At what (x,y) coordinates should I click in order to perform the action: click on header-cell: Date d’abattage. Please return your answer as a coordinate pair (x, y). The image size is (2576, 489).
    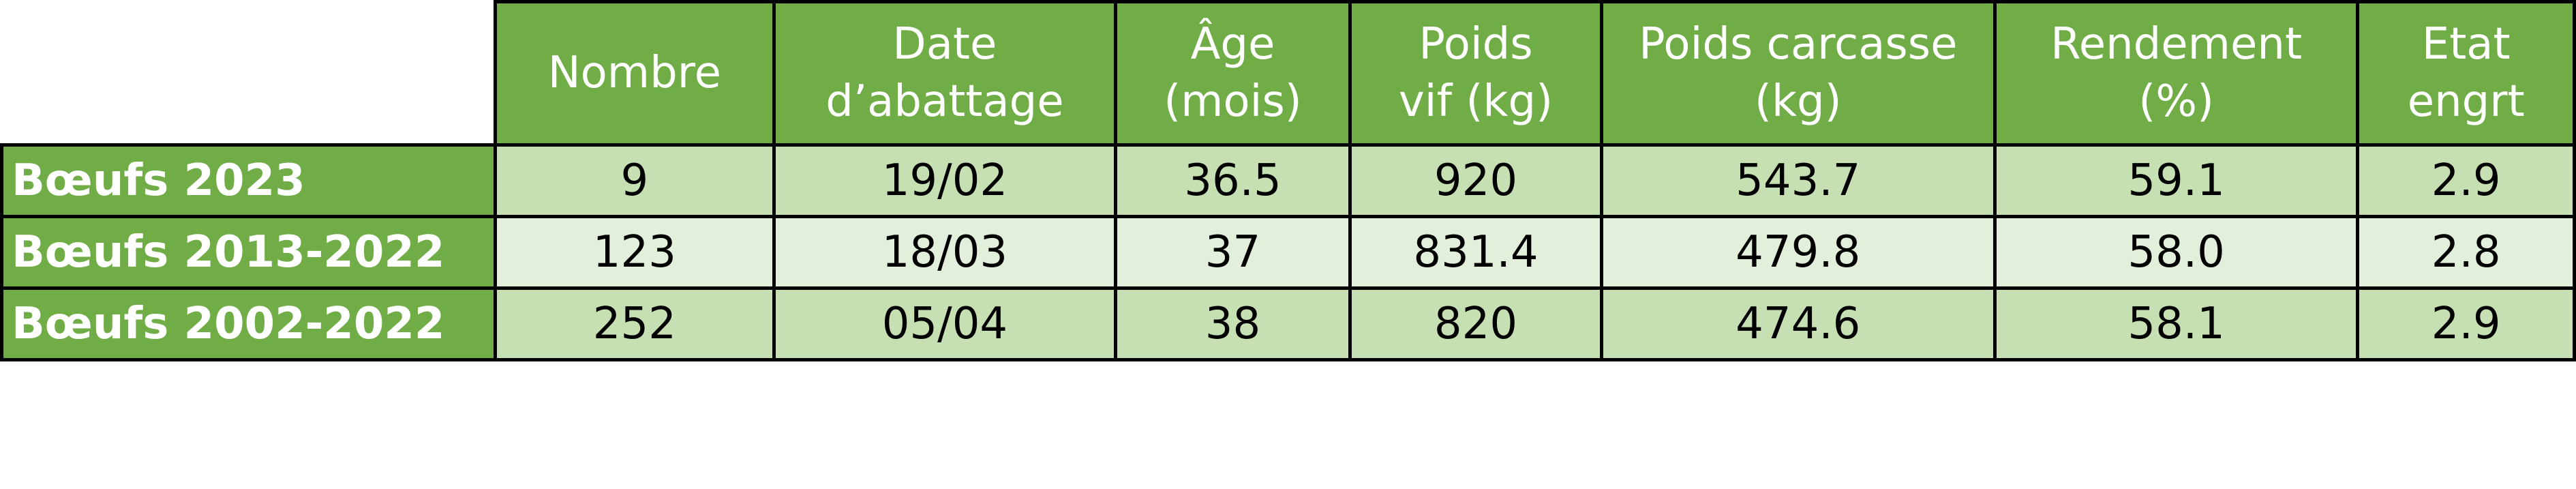
    Looking at the image, I should click on (944, 73).